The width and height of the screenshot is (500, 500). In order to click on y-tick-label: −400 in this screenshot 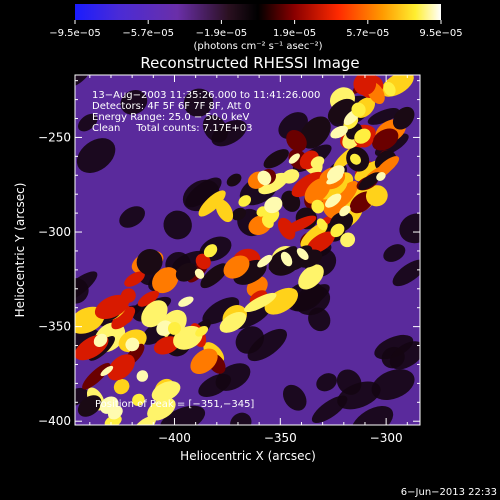, I will do `click(54, 421)`.